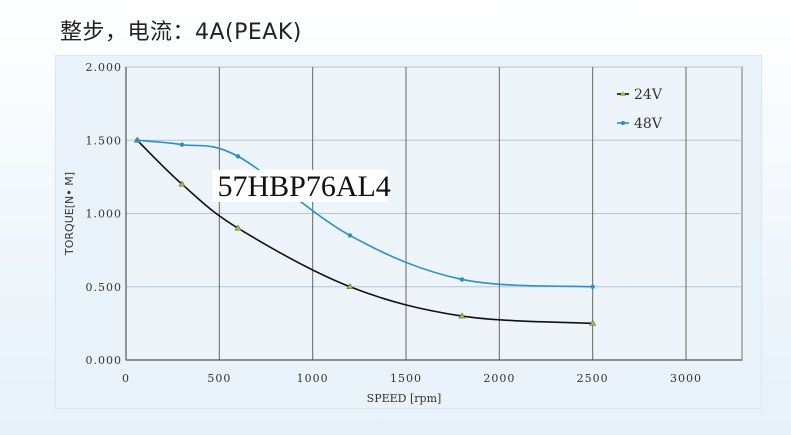  I want to click on y-axis-label: TORQUE[N• M], so click(69, 214).